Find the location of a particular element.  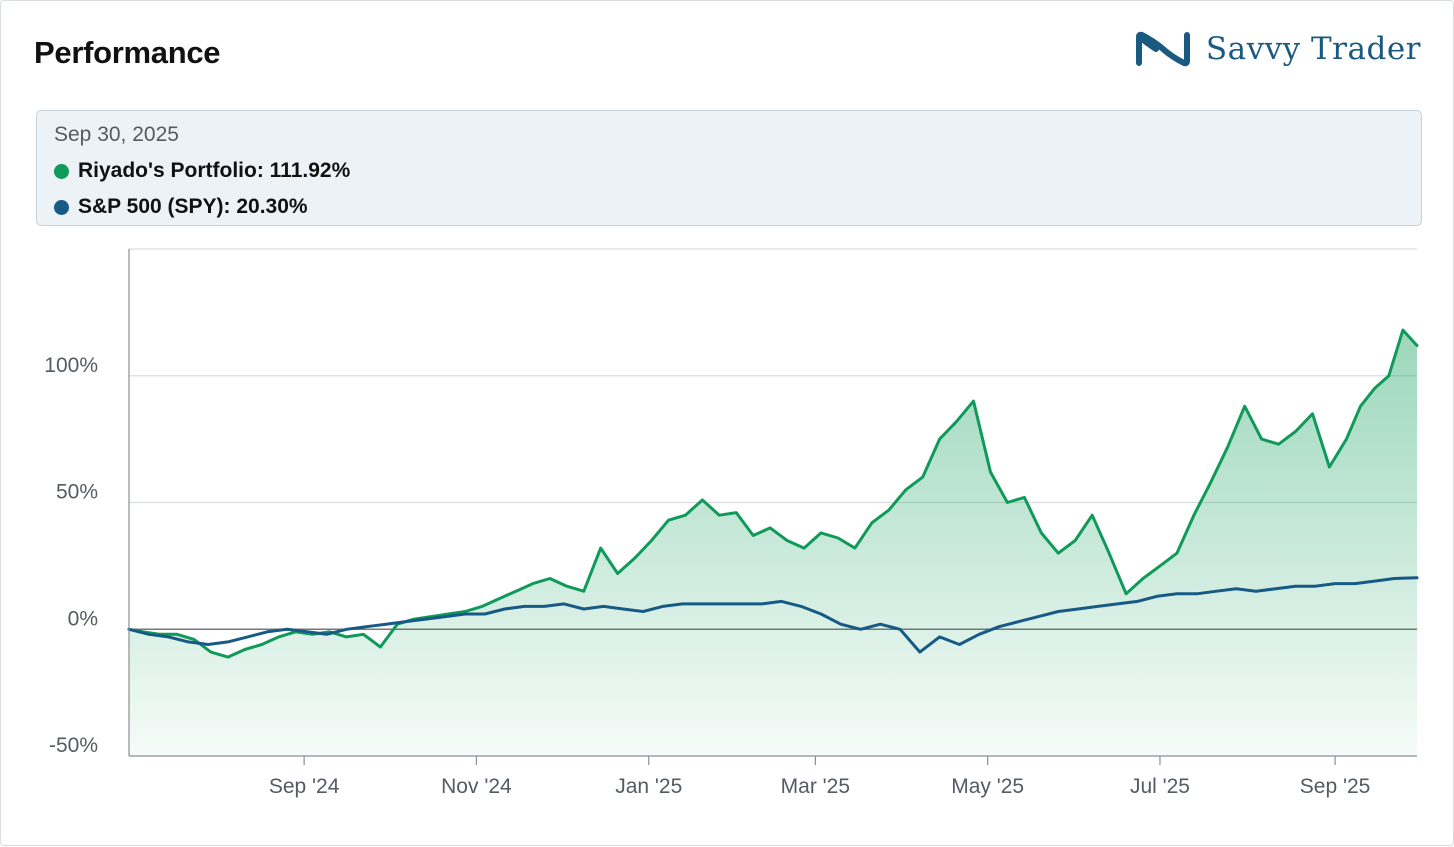

x-tick-label: Sep '24 is located at coordinates (304, 786).